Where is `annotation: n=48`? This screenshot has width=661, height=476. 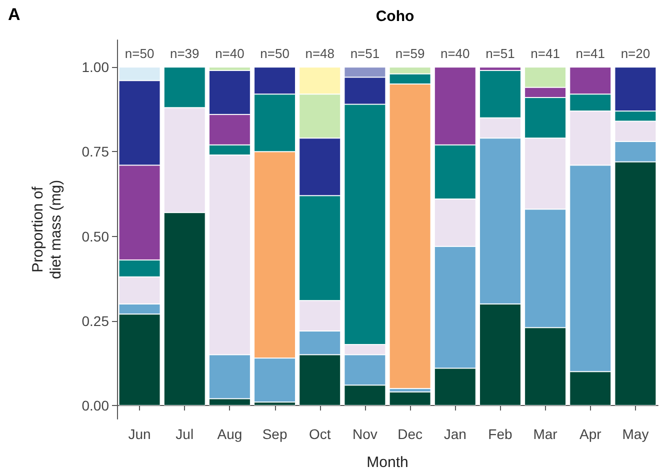
annotation: n=48 is located at coordinates (320, 54).